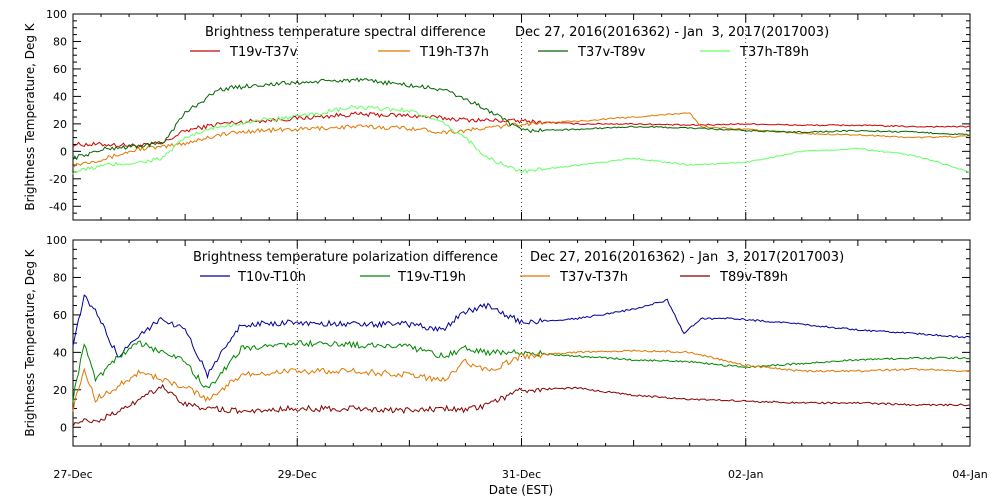 The width and height of the screenshot is (1000, 504). Describe the element at coordinates (521, 380) in the screenshot. I see `series-line-t37v-t37h` at that location.